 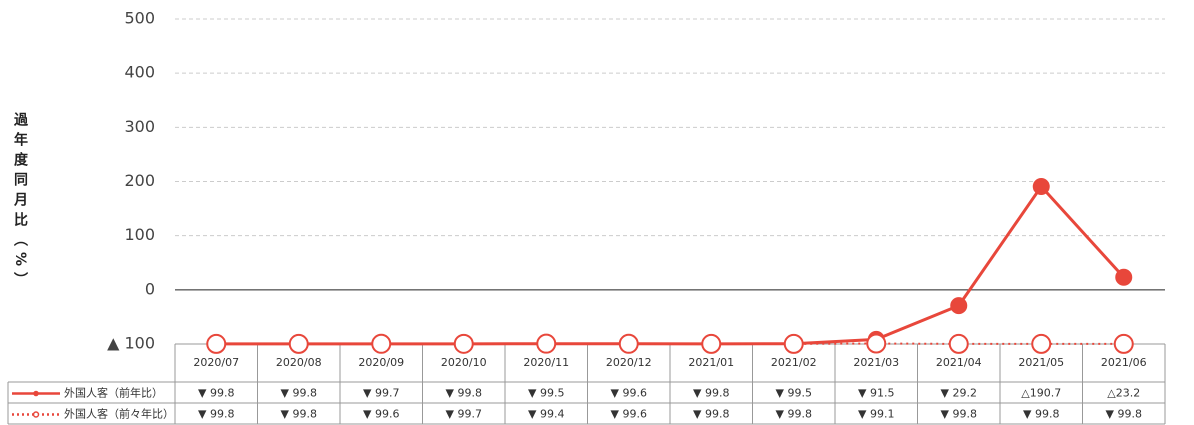 What do you see at coordinates (464, 362) in the screenshot?
I see `x-tick-label: 2020/10` at bounding box center [464, 362].